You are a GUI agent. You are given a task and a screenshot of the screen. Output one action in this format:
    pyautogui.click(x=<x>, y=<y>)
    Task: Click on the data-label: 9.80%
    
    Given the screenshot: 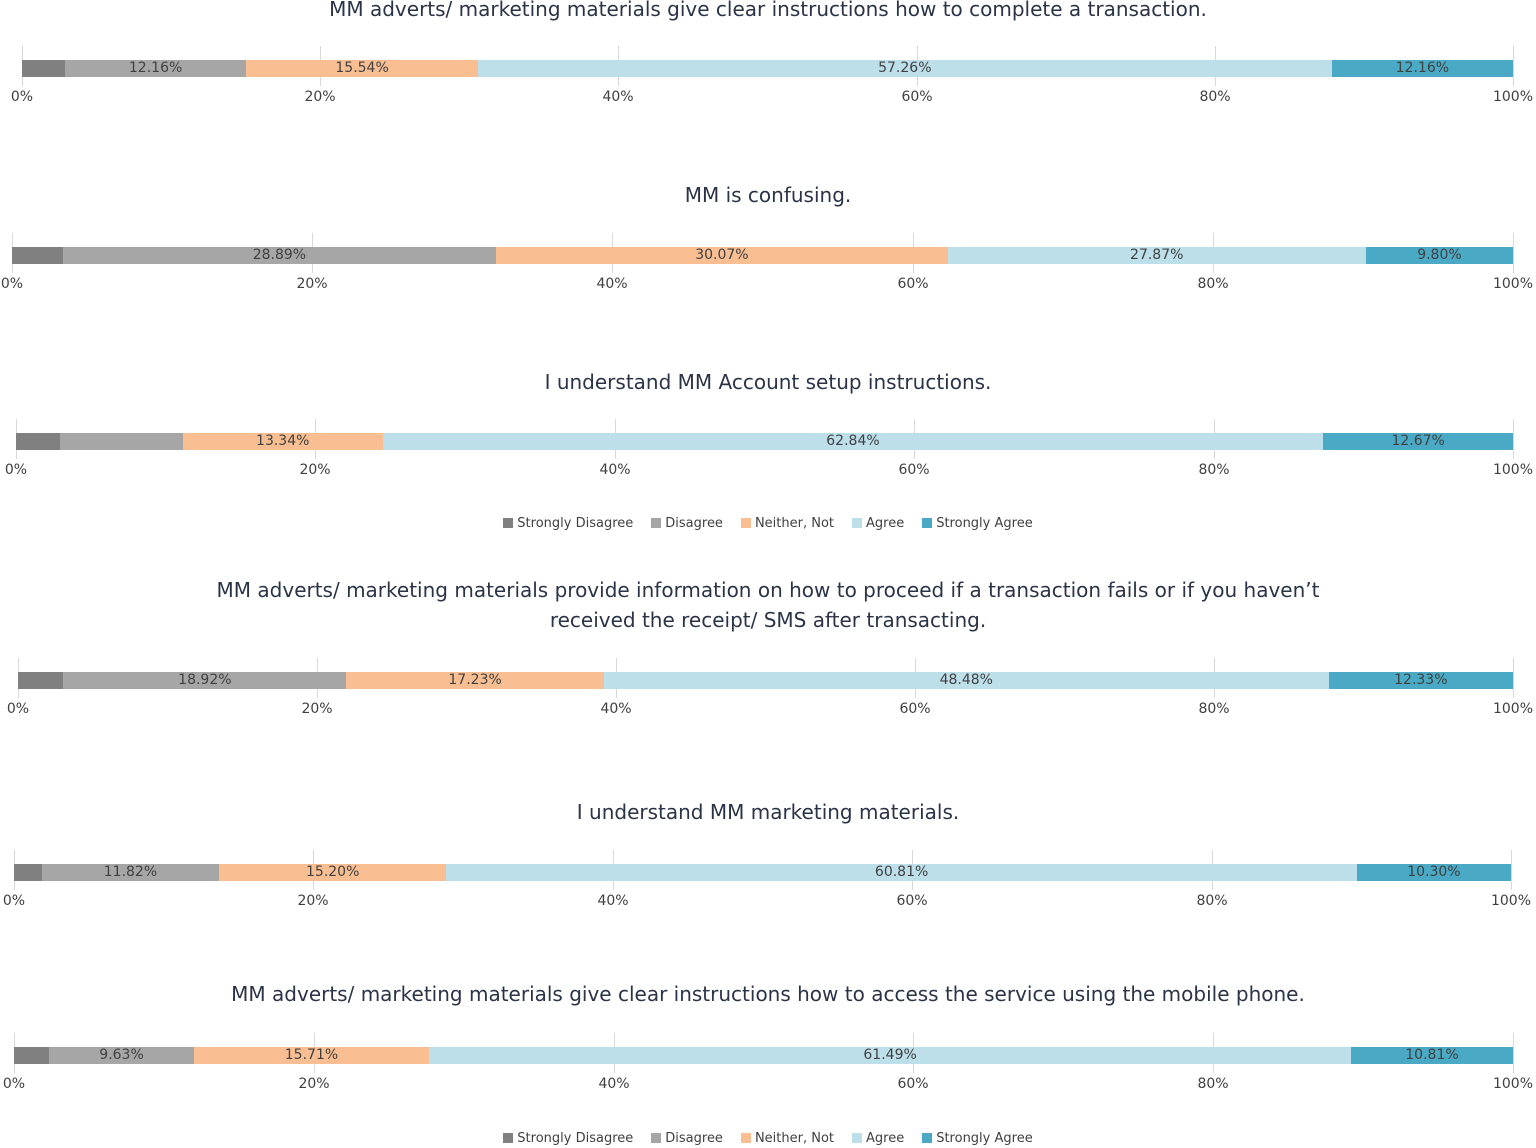 What is the action you would take?
    pyautogui.click(x=1439, y=255)
    